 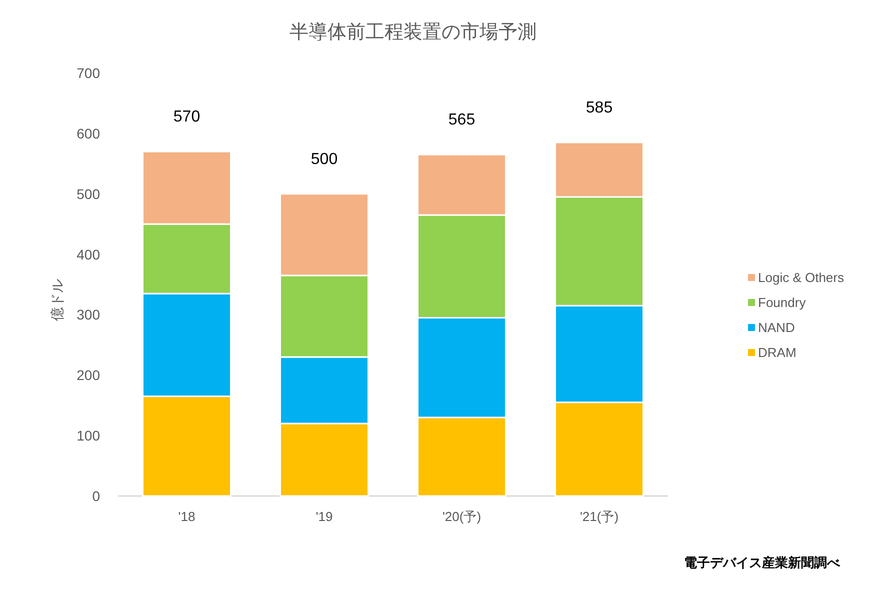 What do you see at coordinates (88, 133) in the screenshot?
I see `y-tick-label: 600` at bounding box center [88, 133].